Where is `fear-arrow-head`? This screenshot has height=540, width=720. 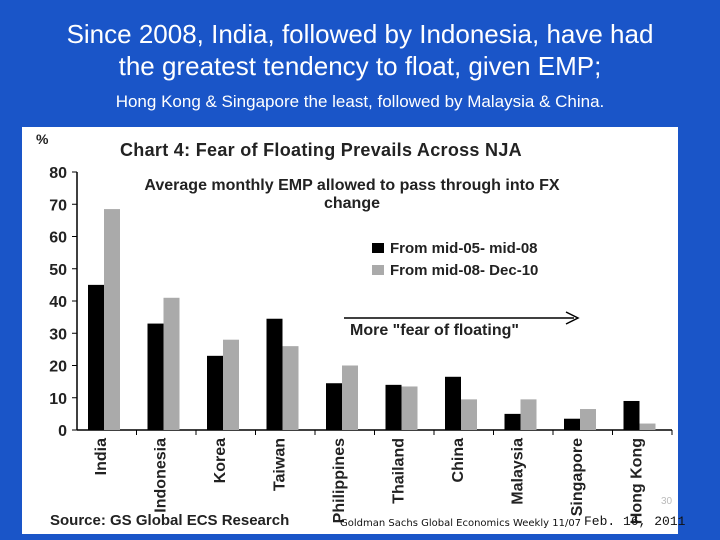 fear-arrow-head is located at coordinates (572, 318).